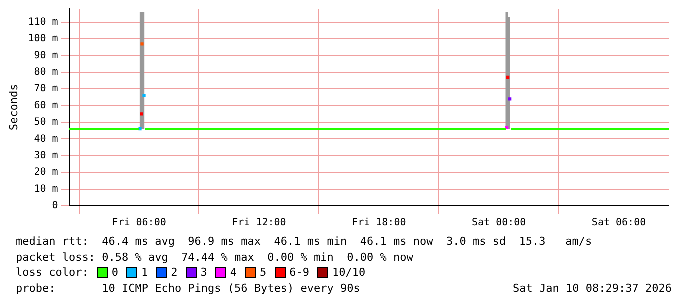 This screenshot has height=297, width=697. Describe the element at coordinates (300, 272) in the screenshot. I see `legend-label: 6-9` at that location.